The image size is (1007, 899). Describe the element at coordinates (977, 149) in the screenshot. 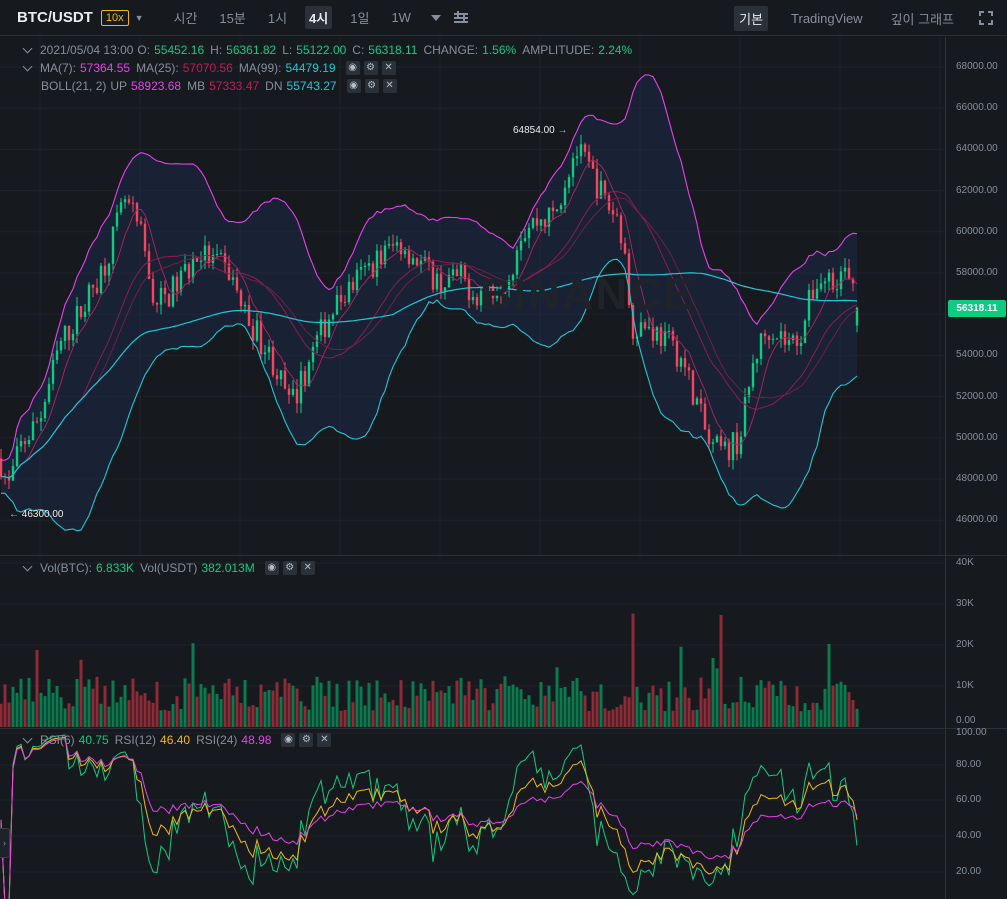

I see `price-axis-tick: 64000.00` at that location.